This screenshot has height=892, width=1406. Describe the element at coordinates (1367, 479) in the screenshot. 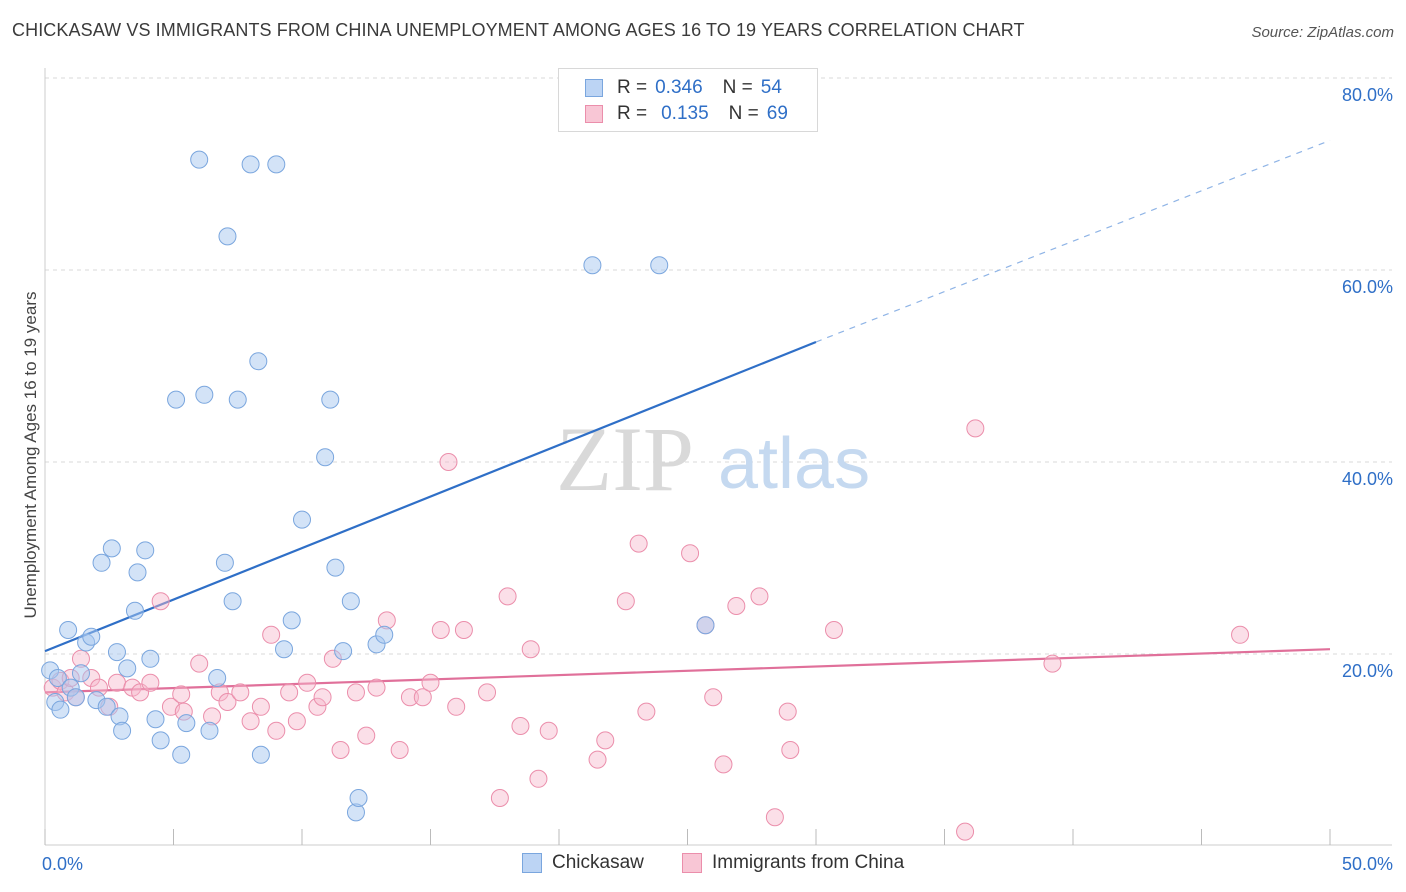

I see `y-tick-label: 40.0%` at that location.